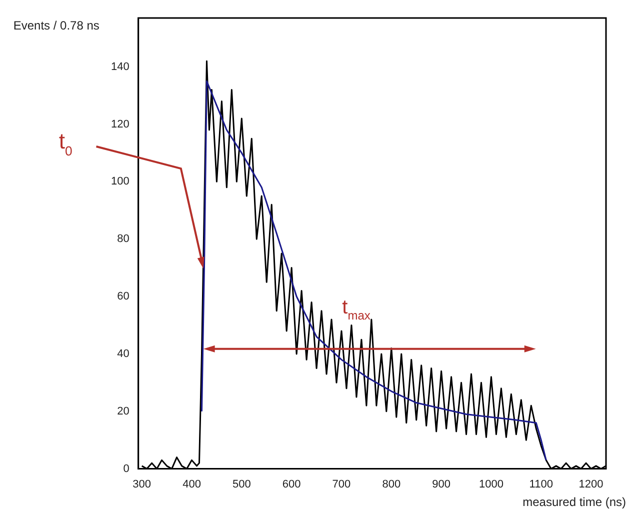 This screenshot has width=634, height=522. I want to click on x-tick-label: 1100, so click(541, 484).